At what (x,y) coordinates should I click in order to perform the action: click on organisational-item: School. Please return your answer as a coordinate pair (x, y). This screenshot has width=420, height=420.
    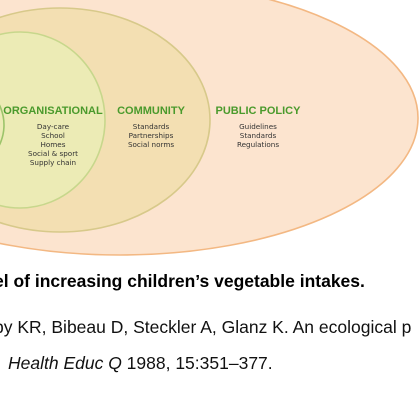
    Looking at the image, I should click on (53, 135).